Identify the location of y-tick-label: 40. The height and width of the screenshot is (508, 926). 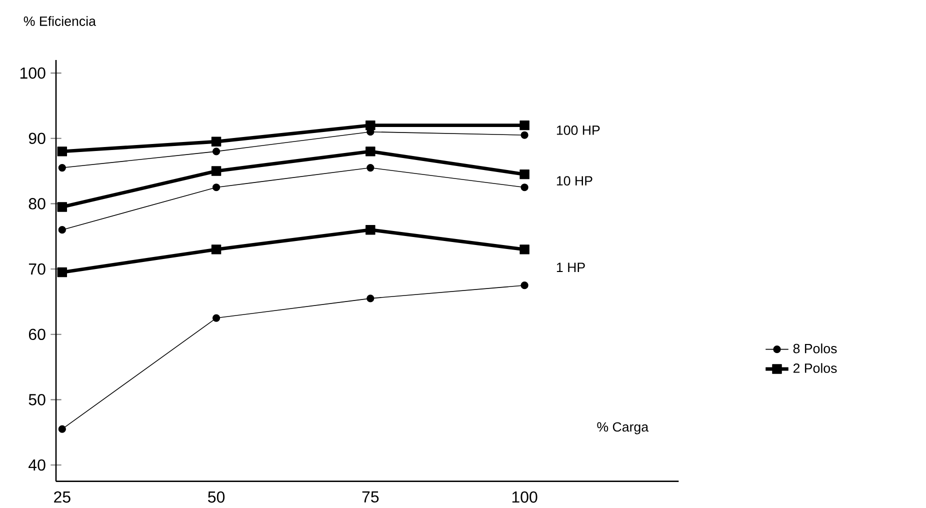
(37, 465).